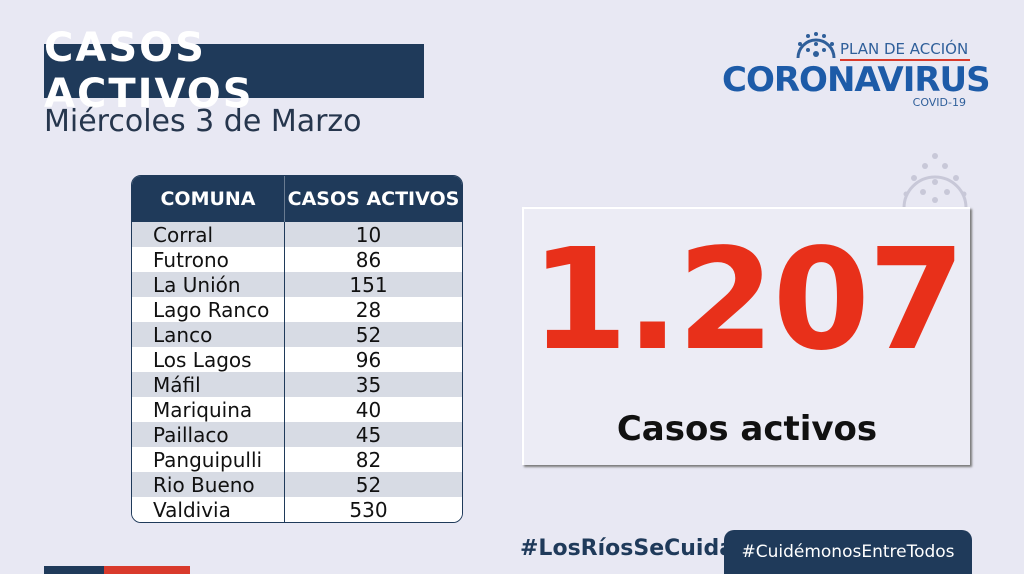  Describe the element at coordinates (208, 359) in the screenshot. I see `comuna-cell: Los Lagos` at that location.